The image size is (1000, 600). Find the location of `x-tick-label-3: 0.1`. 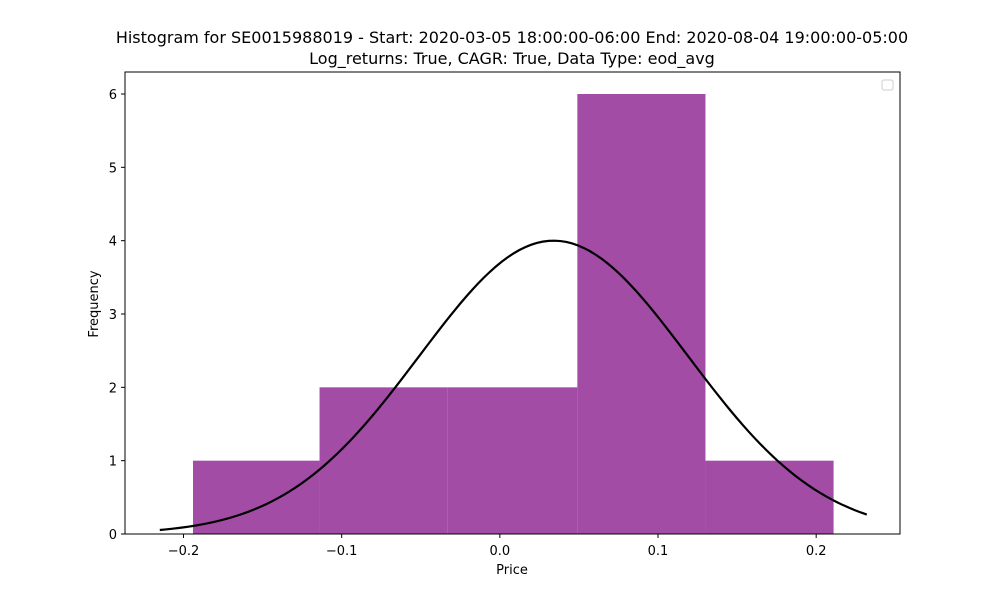

x-tick-label-3: 0.1 is located at coordinates (658, 551).